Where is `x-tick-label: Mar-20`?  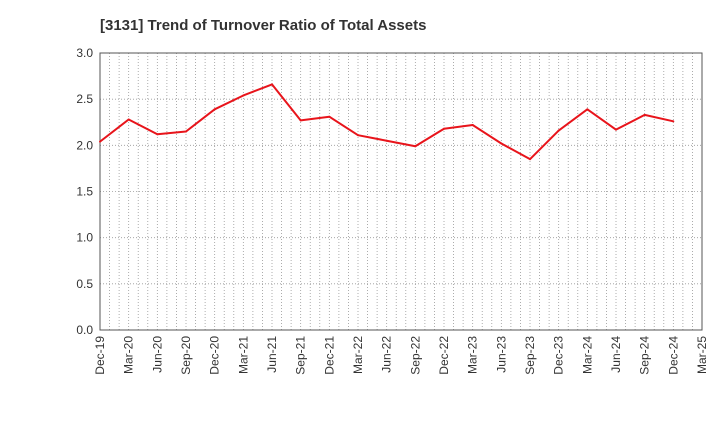
x-tick-label: Mar-20 is located at coordinates (129, 355).